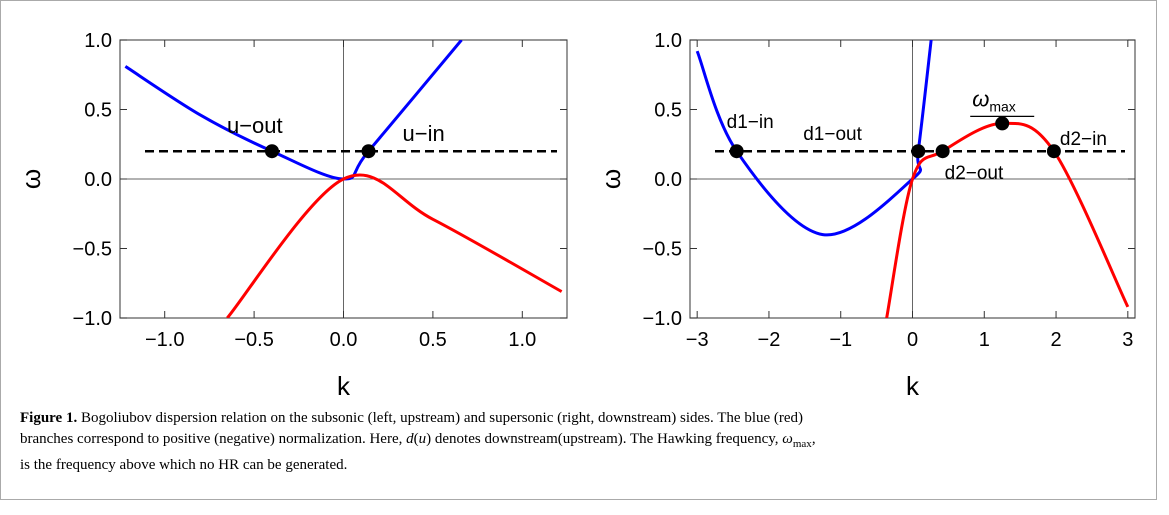  I want to click on point-label: d1−in, so click(750, 122).